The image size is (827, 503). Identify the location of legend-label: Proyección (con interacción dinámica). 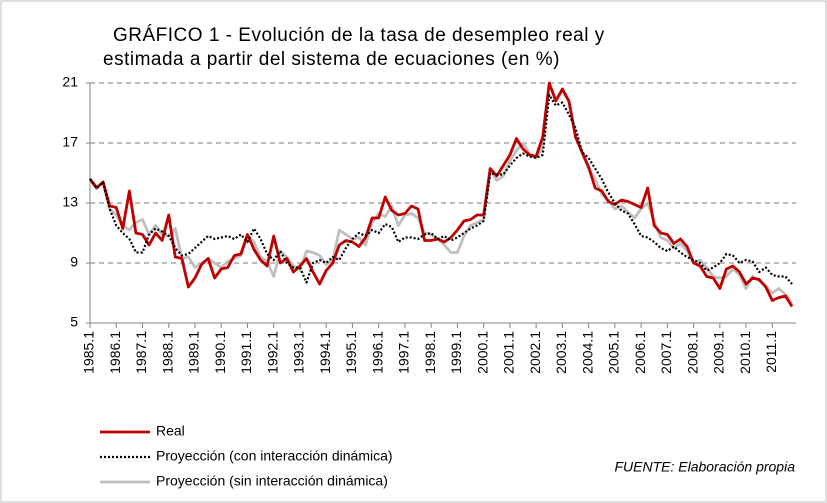
(274, 456).